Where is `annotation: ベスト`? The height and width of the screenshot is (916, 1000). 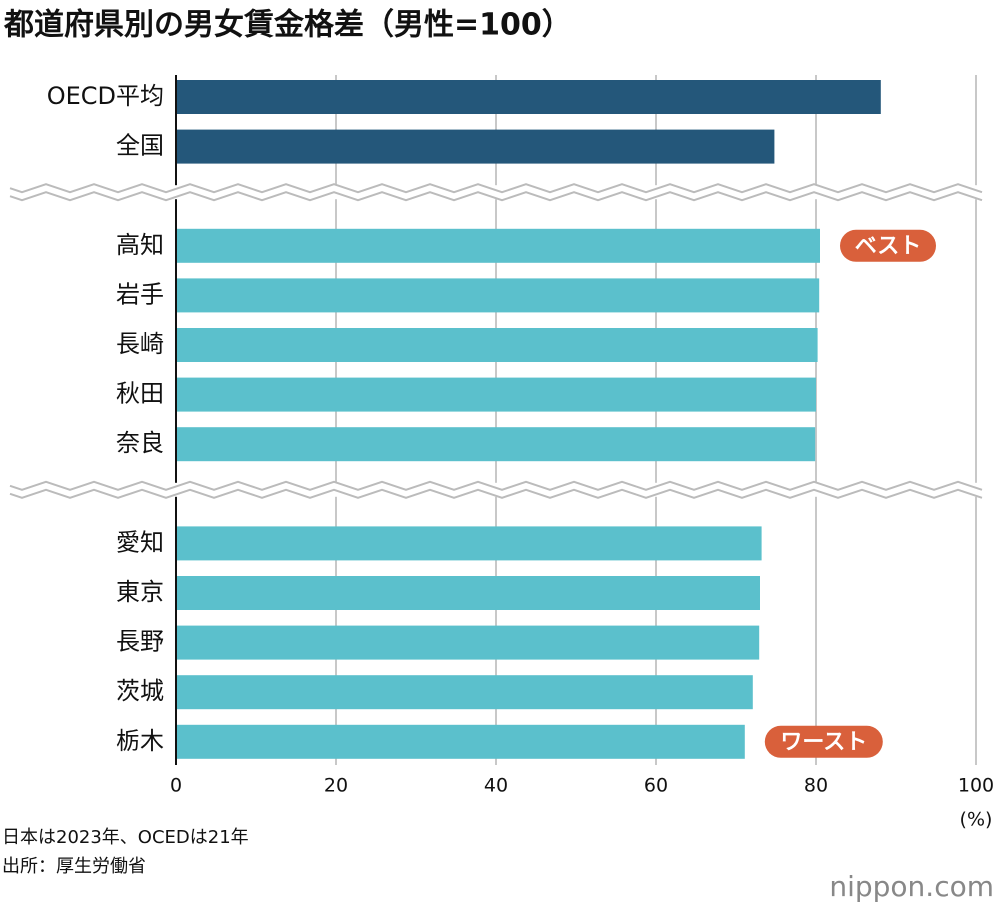
annotation: ベスト is located at coordinates (888, 246).